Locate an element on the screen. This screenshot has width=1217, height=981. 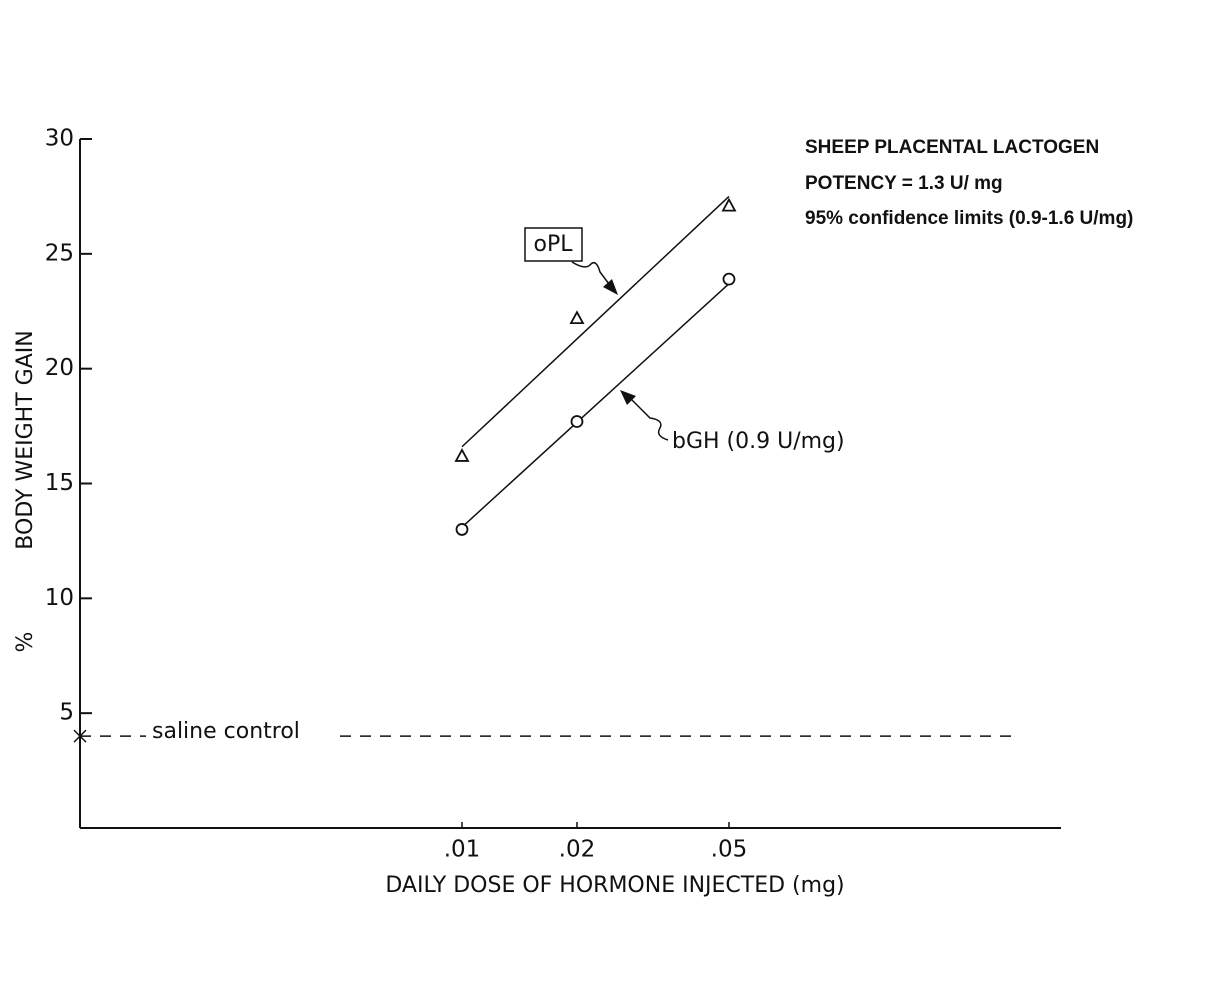
y-tick-label: 15 is located at coordinates (59, 483).